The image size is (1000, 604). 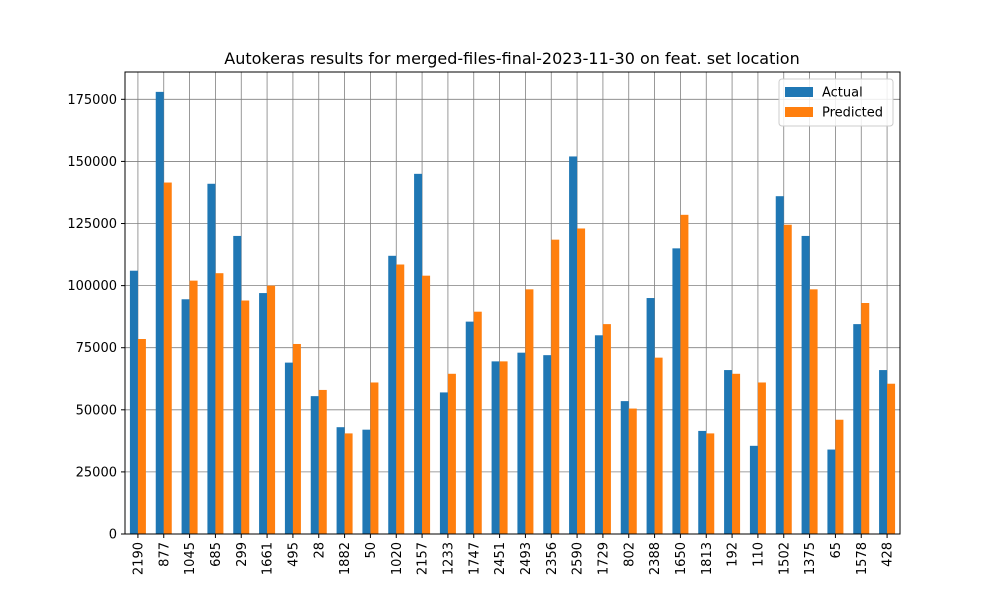 What do you see at coordinates (216, 554) in the screenshot?
I see `x-tick-label: 685` at bounding box center [216, 554].